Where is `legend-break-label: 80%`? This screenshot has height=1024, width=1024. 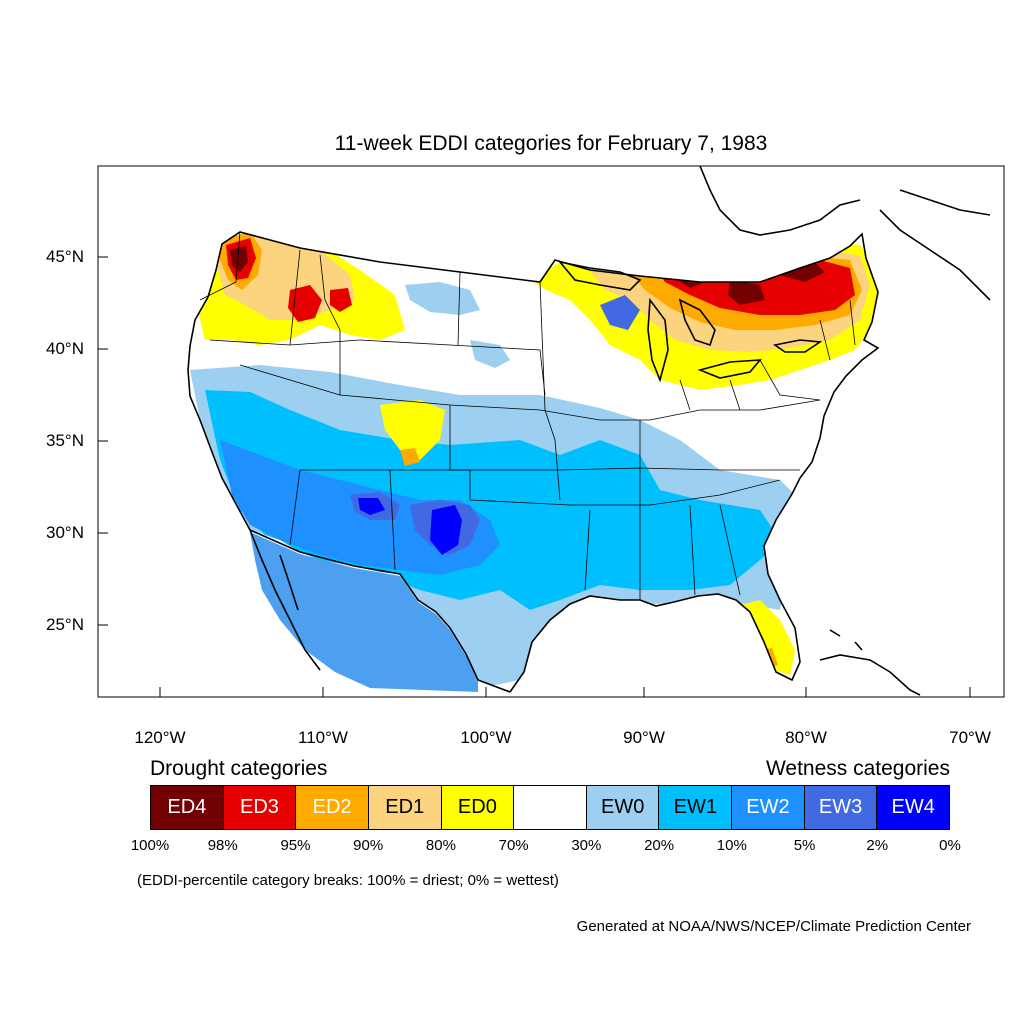 legend-break-label: 80% is located at coordinates (440, 845).